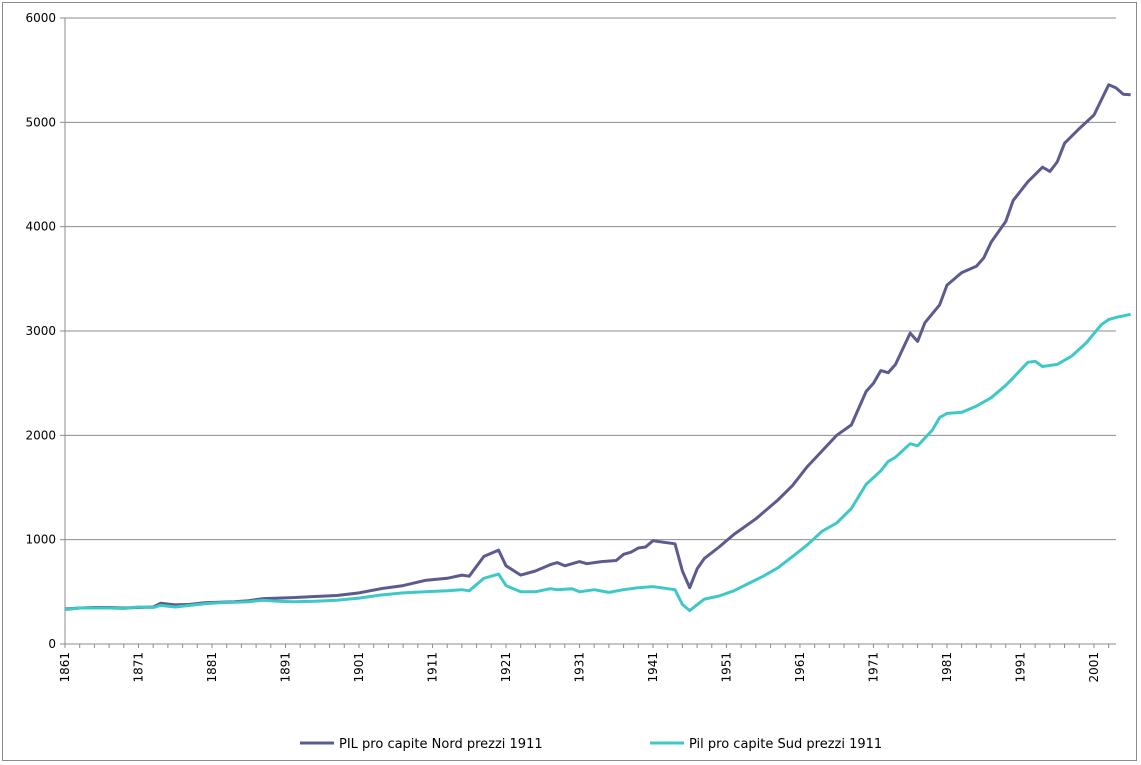  What do you see at coordinates (359, 667) in the screenshot?
I see `x-tick-label: 1901` at bounding box center [359, 667].